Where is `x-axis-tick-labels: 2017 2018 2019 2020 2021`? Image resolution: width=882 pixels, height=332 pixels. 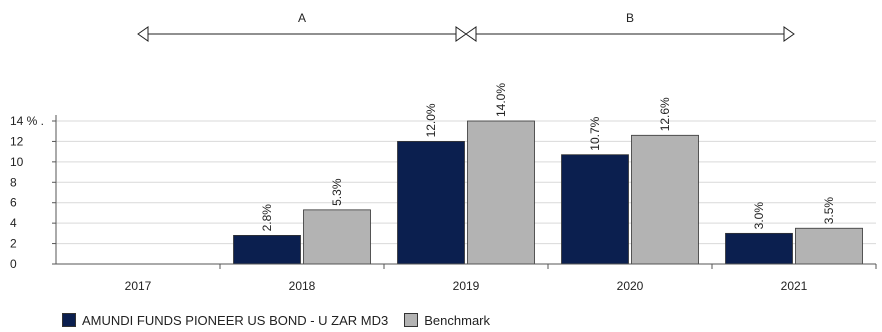
x-axis-tick-labels: 2017 2018 2019 2020 2021 is located at coordinates (466, 286).